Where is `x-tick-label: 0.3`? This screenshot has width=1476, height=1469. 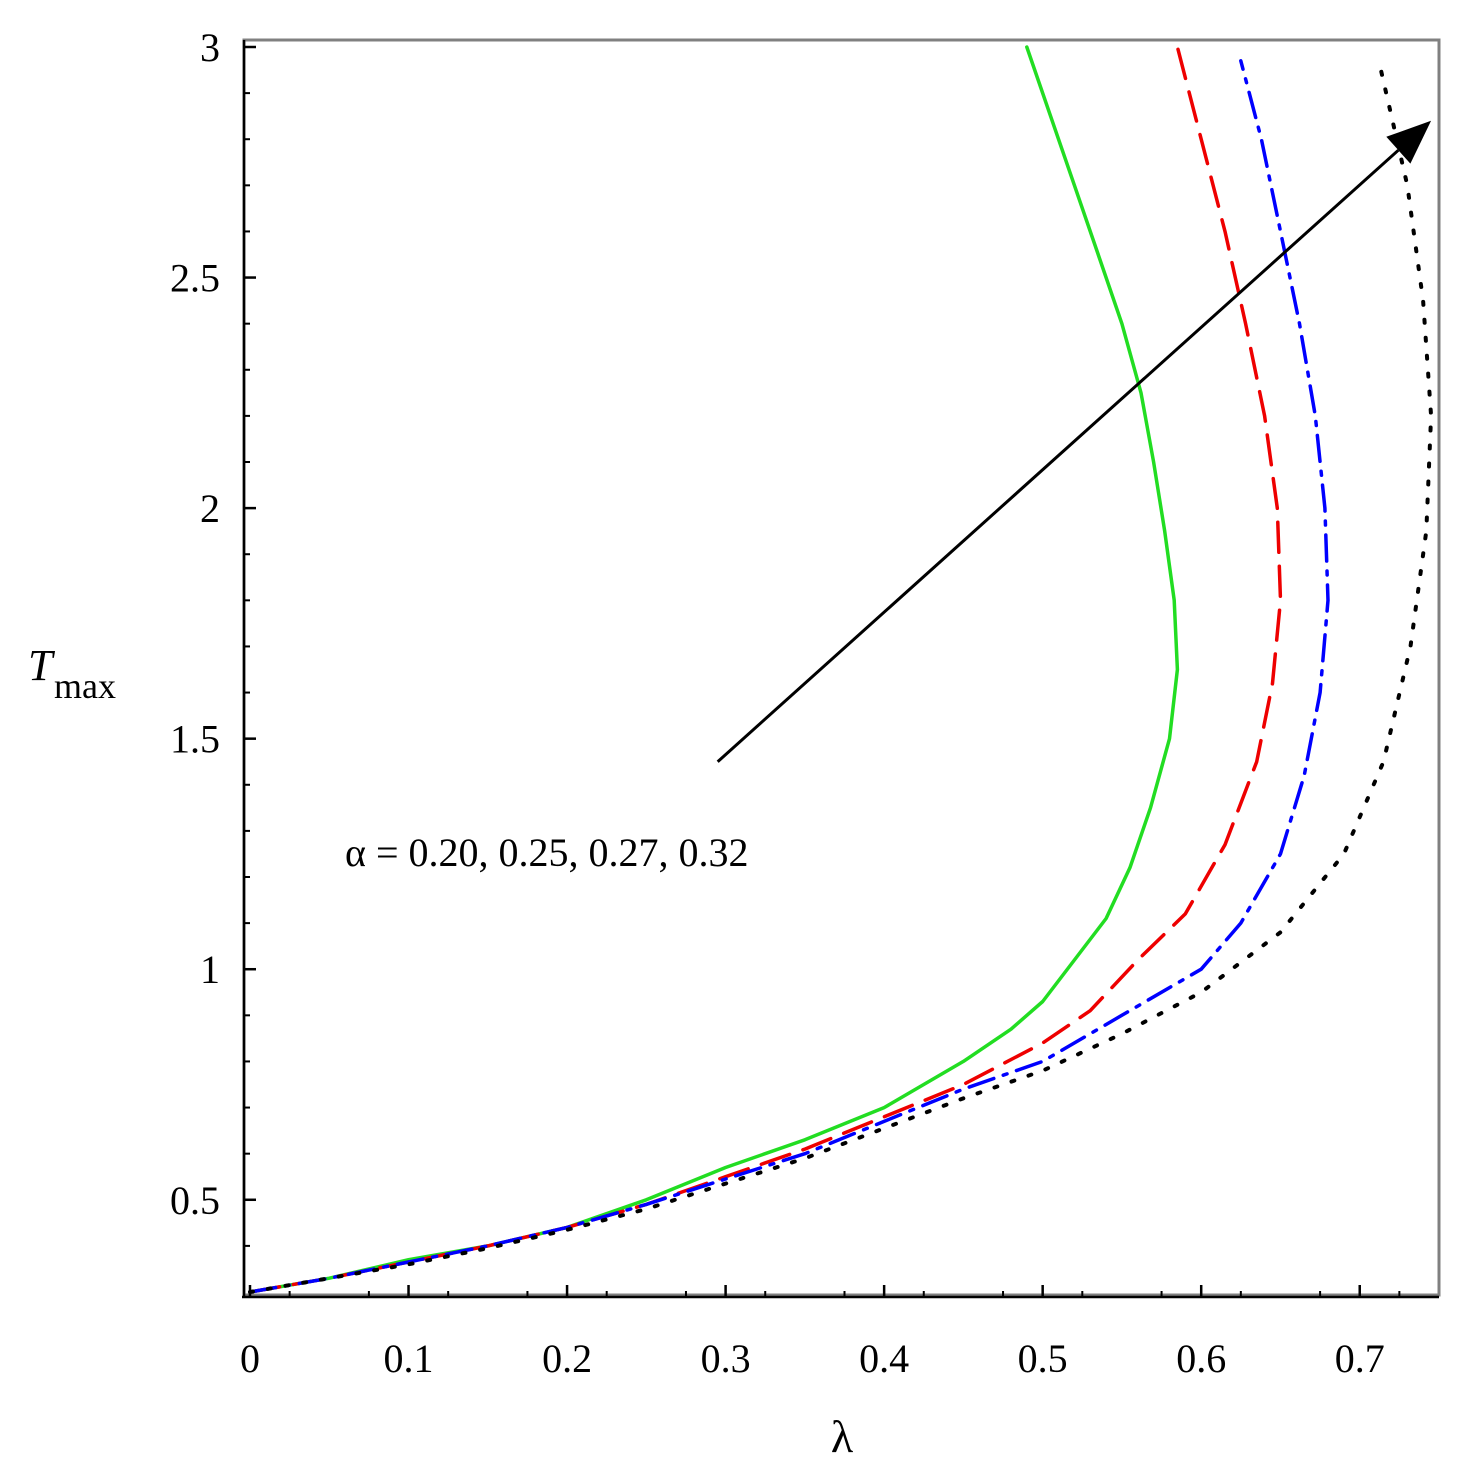 x-tick-label: 0.3 is located at coordinates (726, 1358).